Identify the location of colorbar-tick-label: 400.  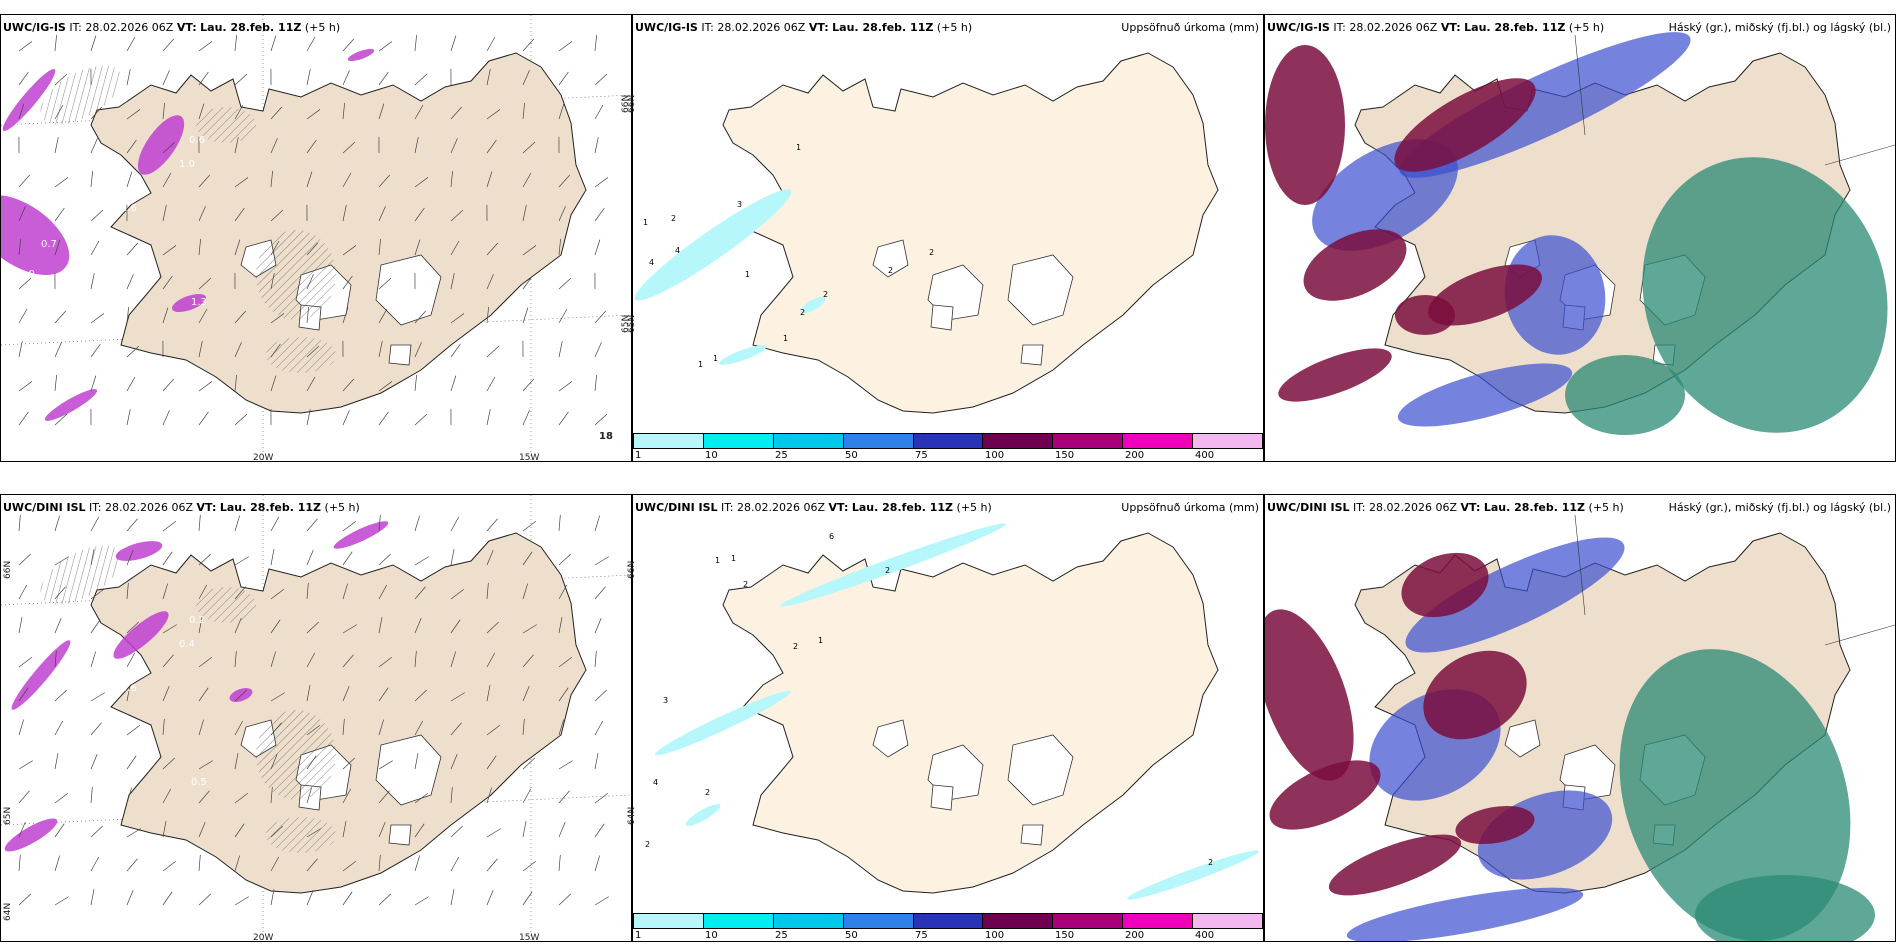
(1205, 455).